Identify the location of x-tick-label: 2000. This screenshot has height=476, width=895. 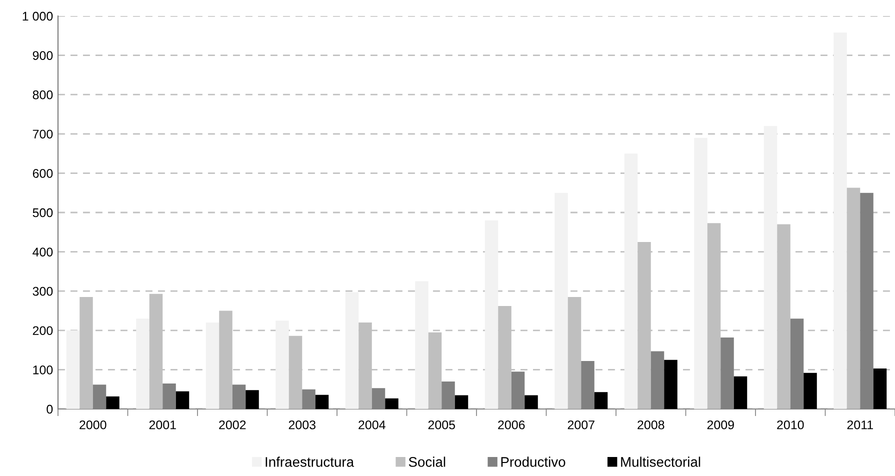
(93, 425).